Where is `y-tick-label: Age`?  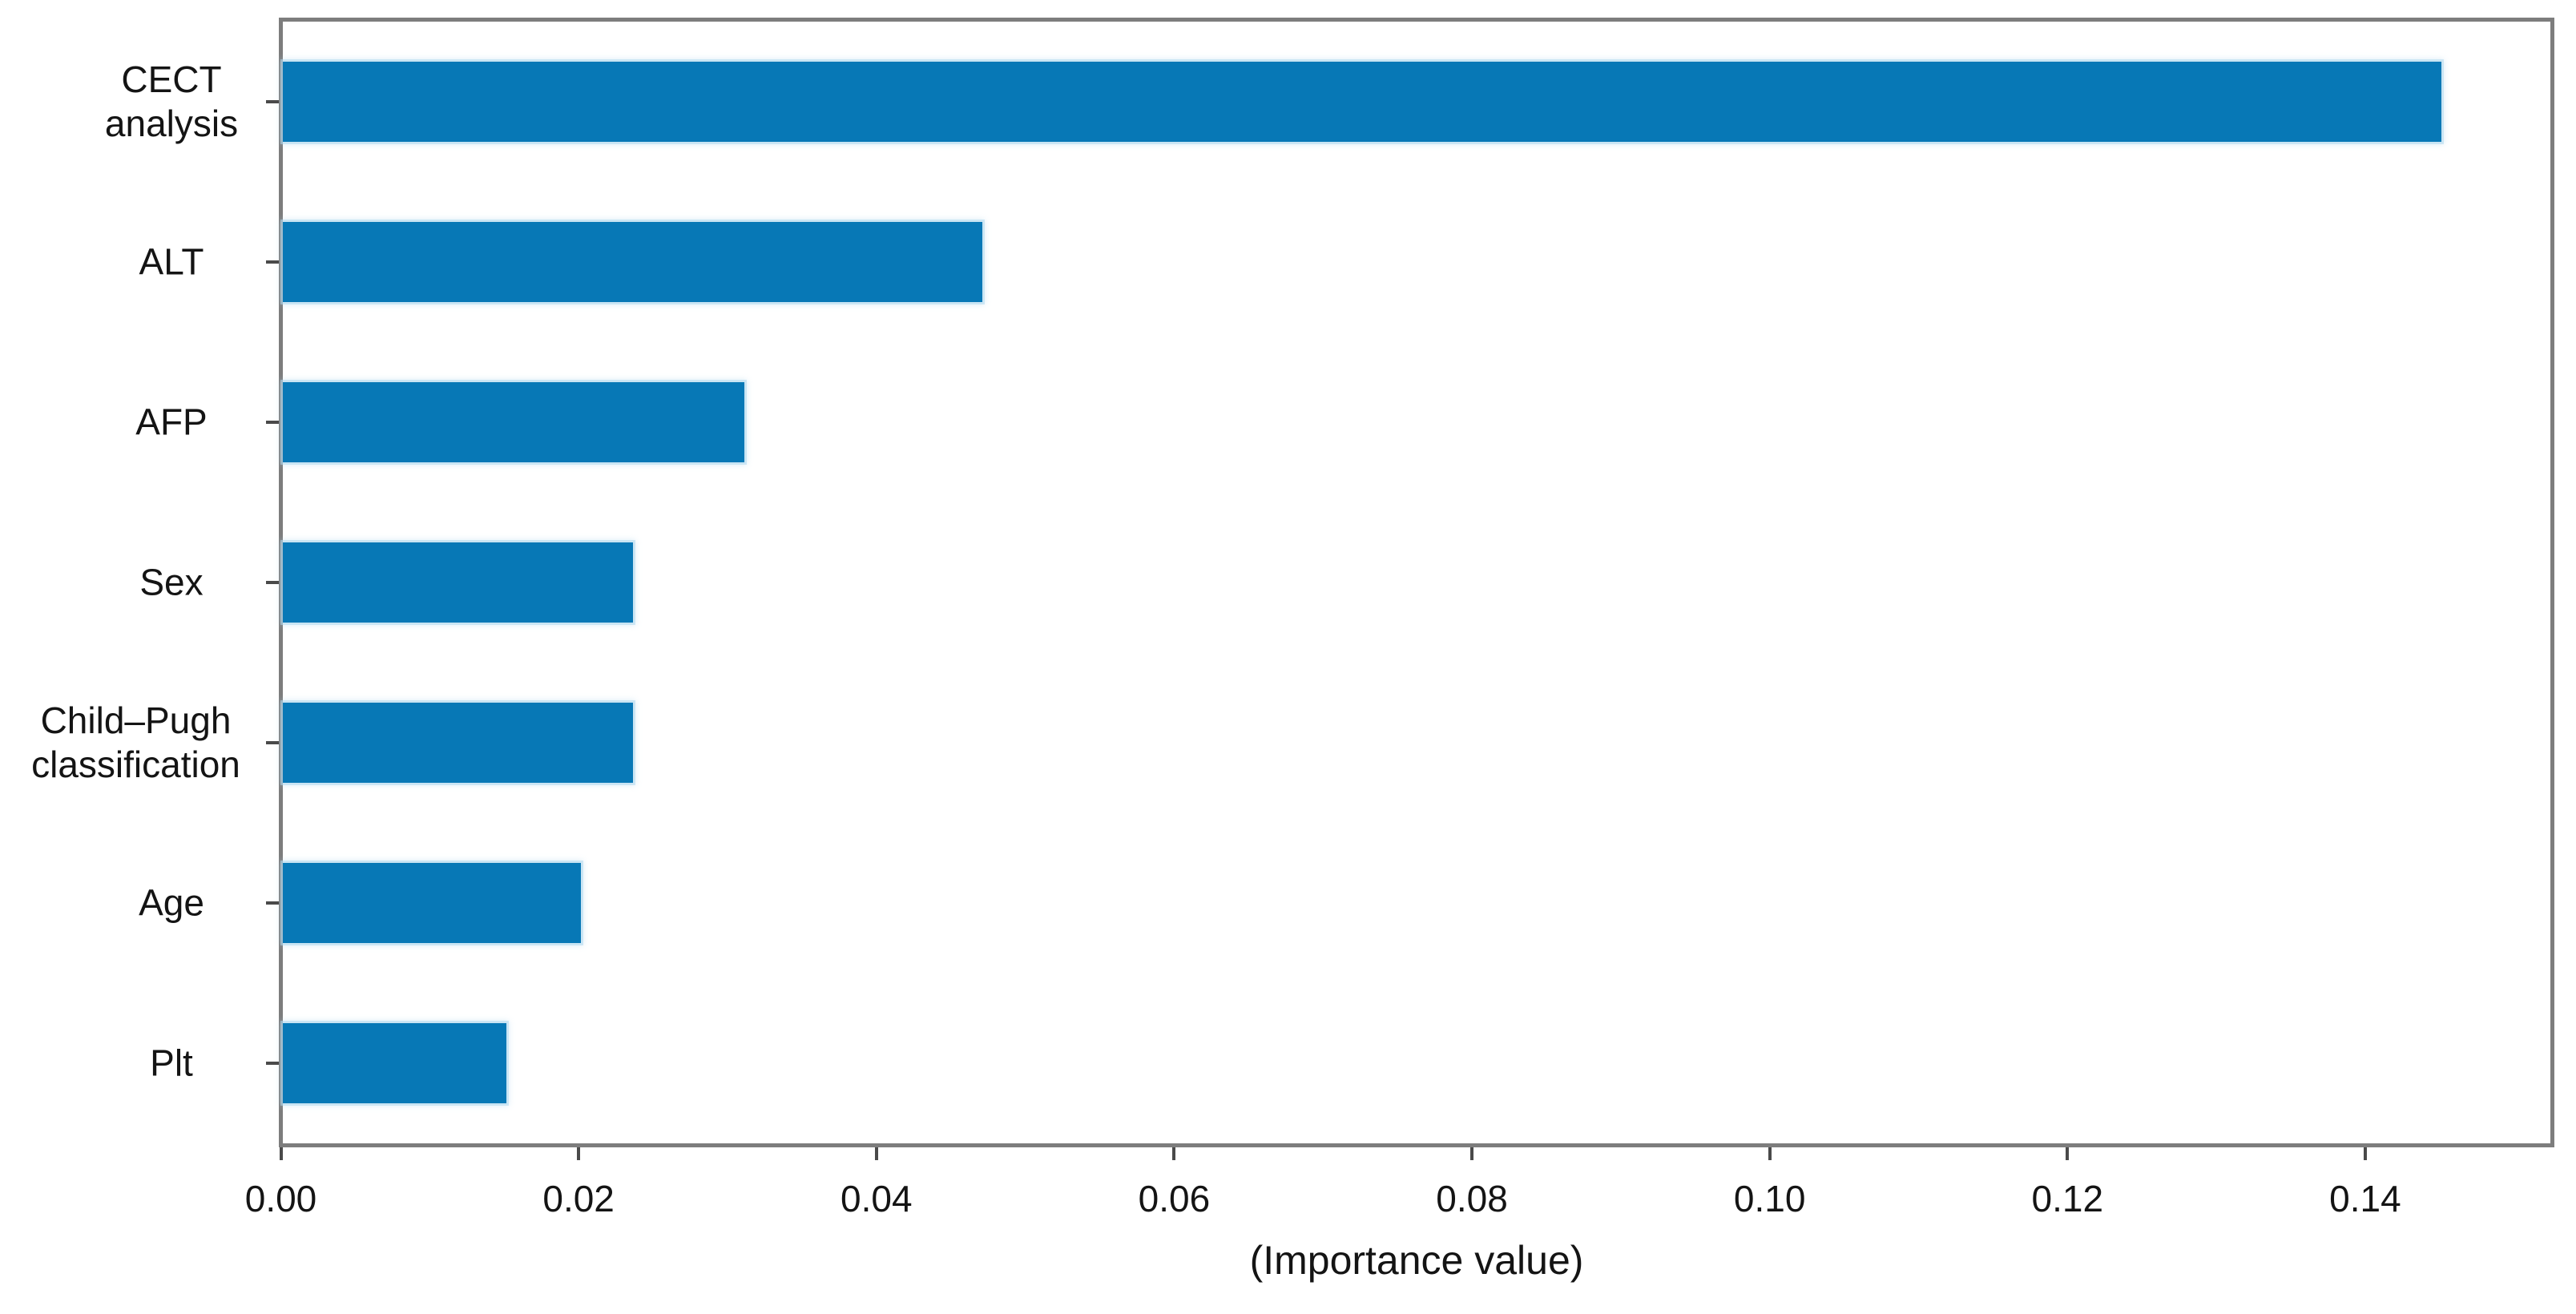 y-tick-label: Age is located at coordinates (171, 902).